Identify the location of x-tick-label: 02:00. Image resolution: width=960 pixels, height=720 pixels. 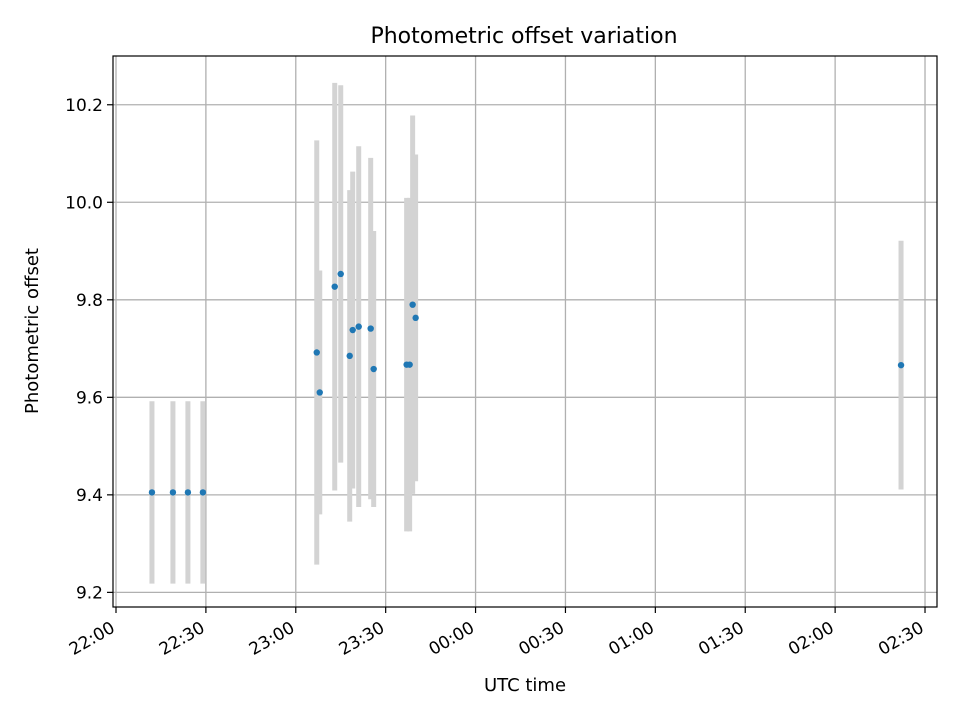
(811, 639).